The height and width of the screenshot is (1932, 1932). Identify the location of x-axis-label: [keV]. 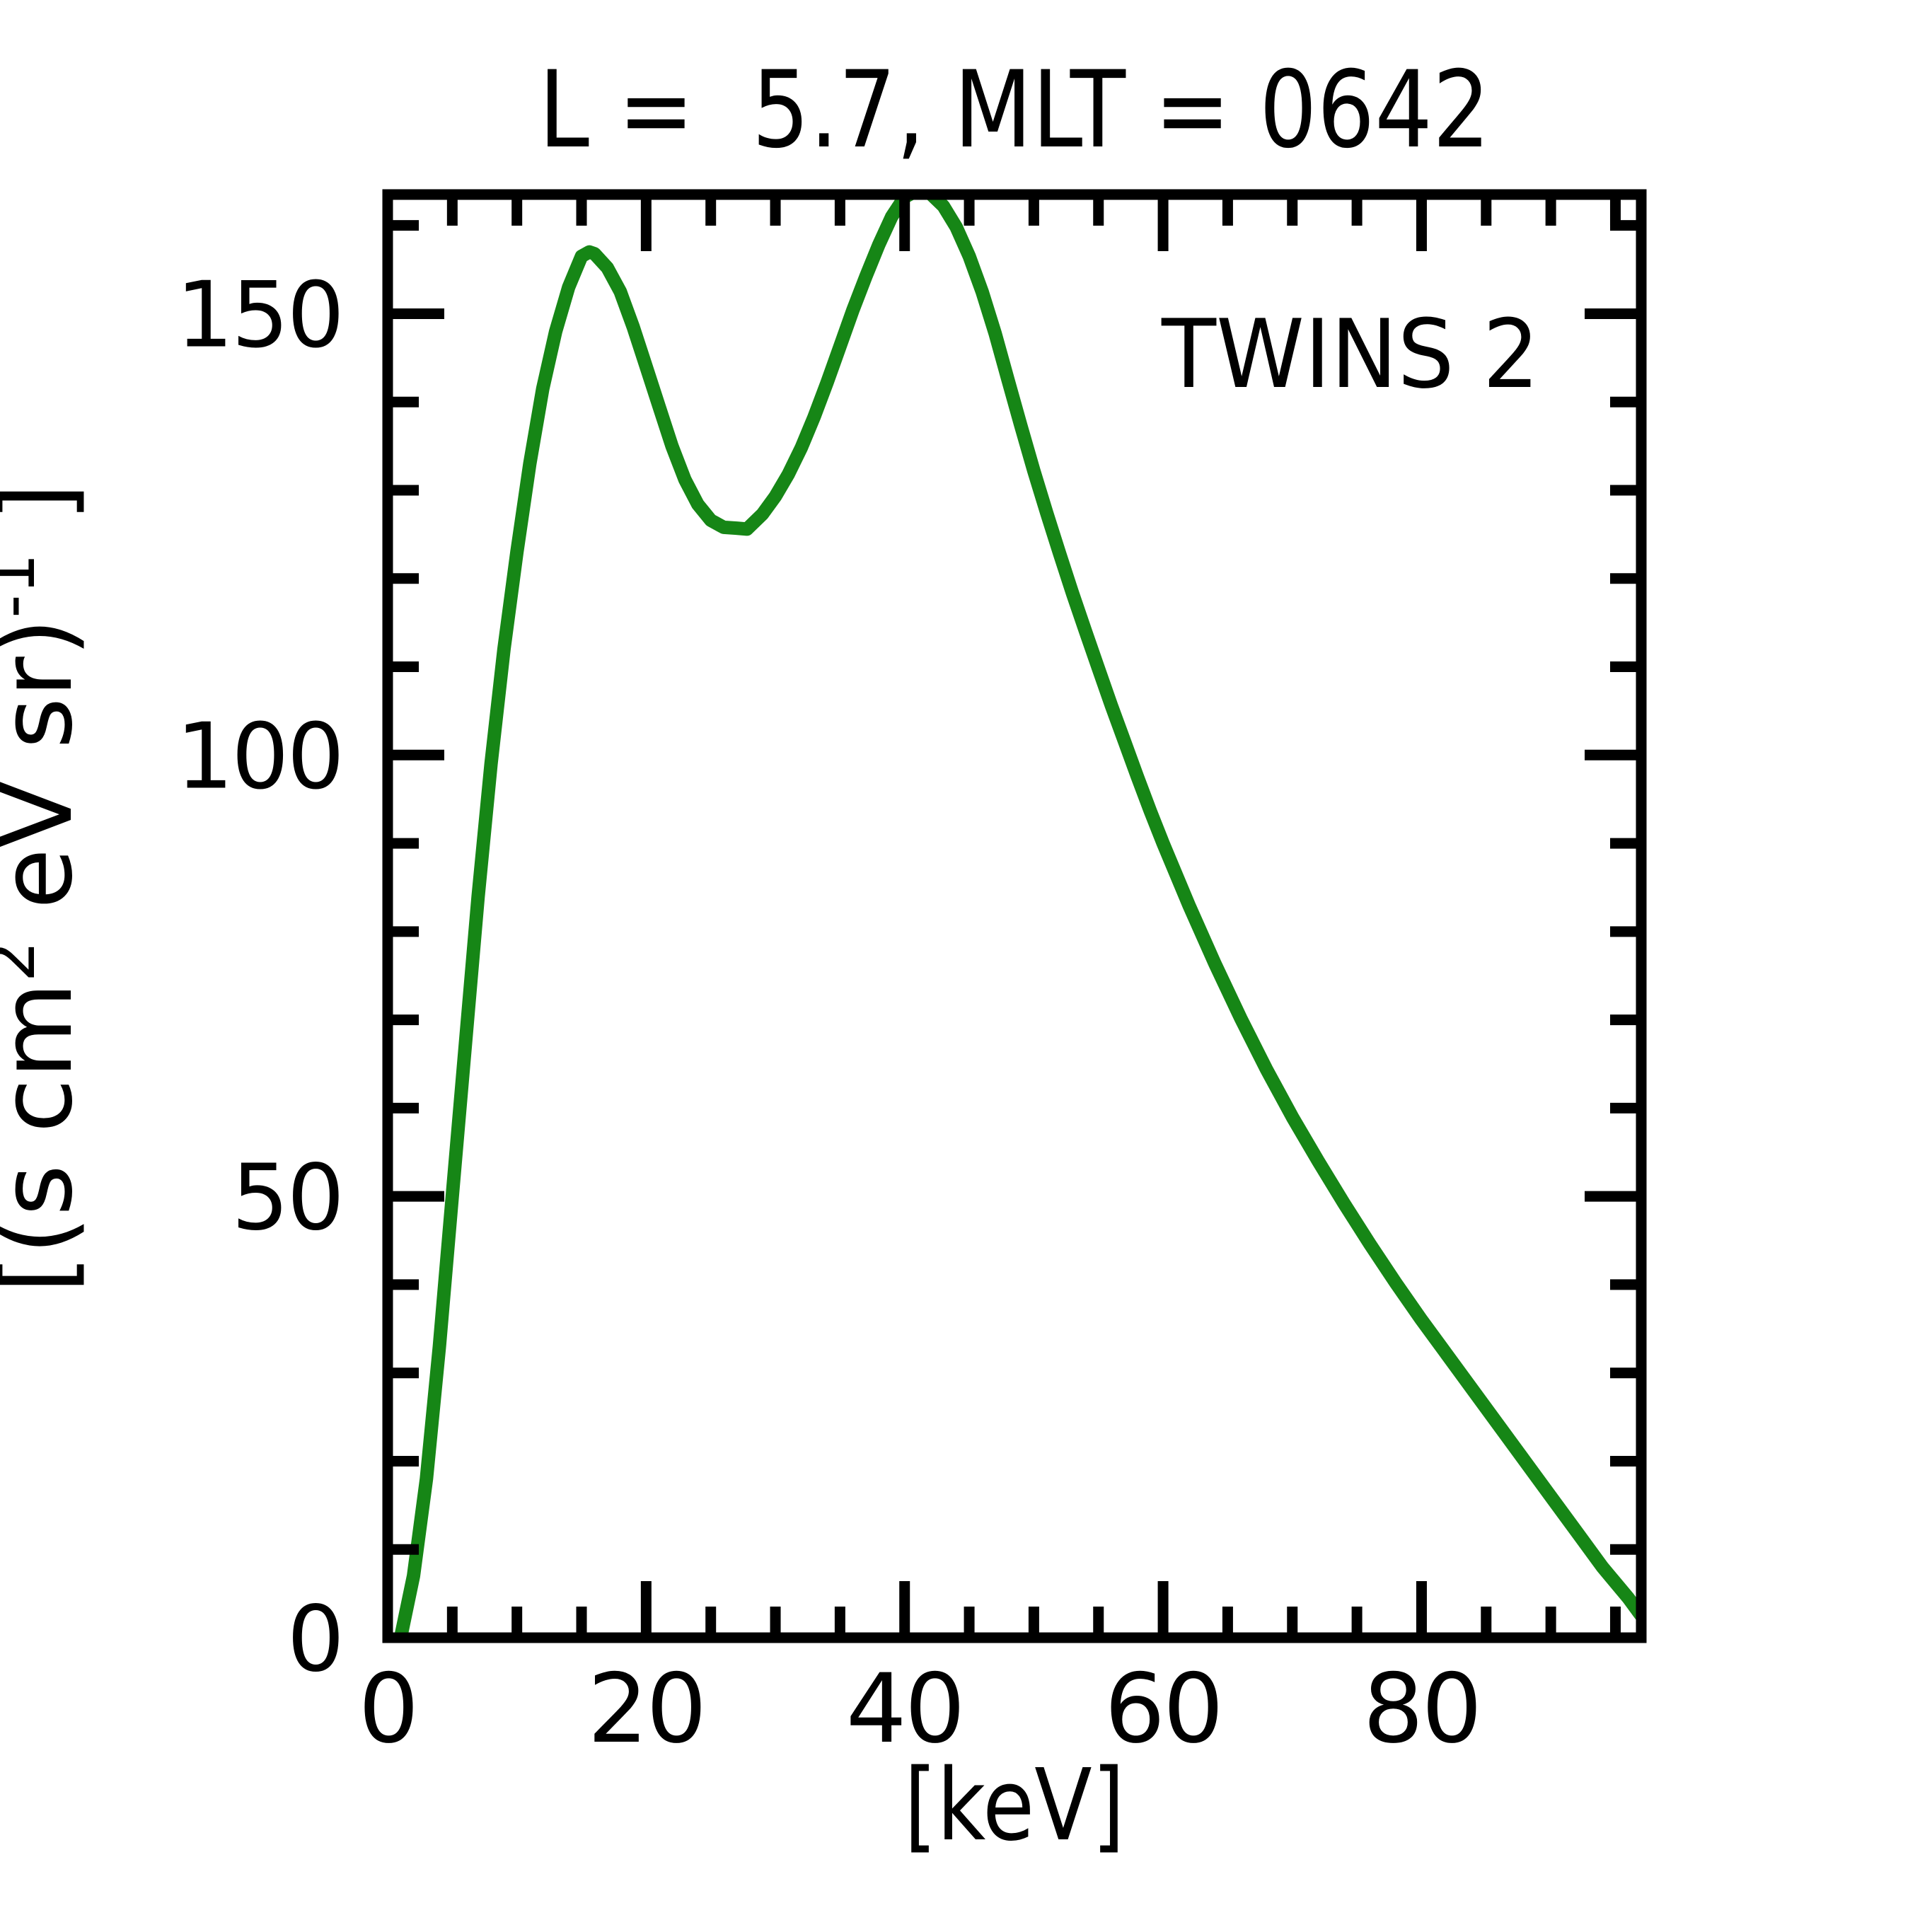
(1014, 1805).